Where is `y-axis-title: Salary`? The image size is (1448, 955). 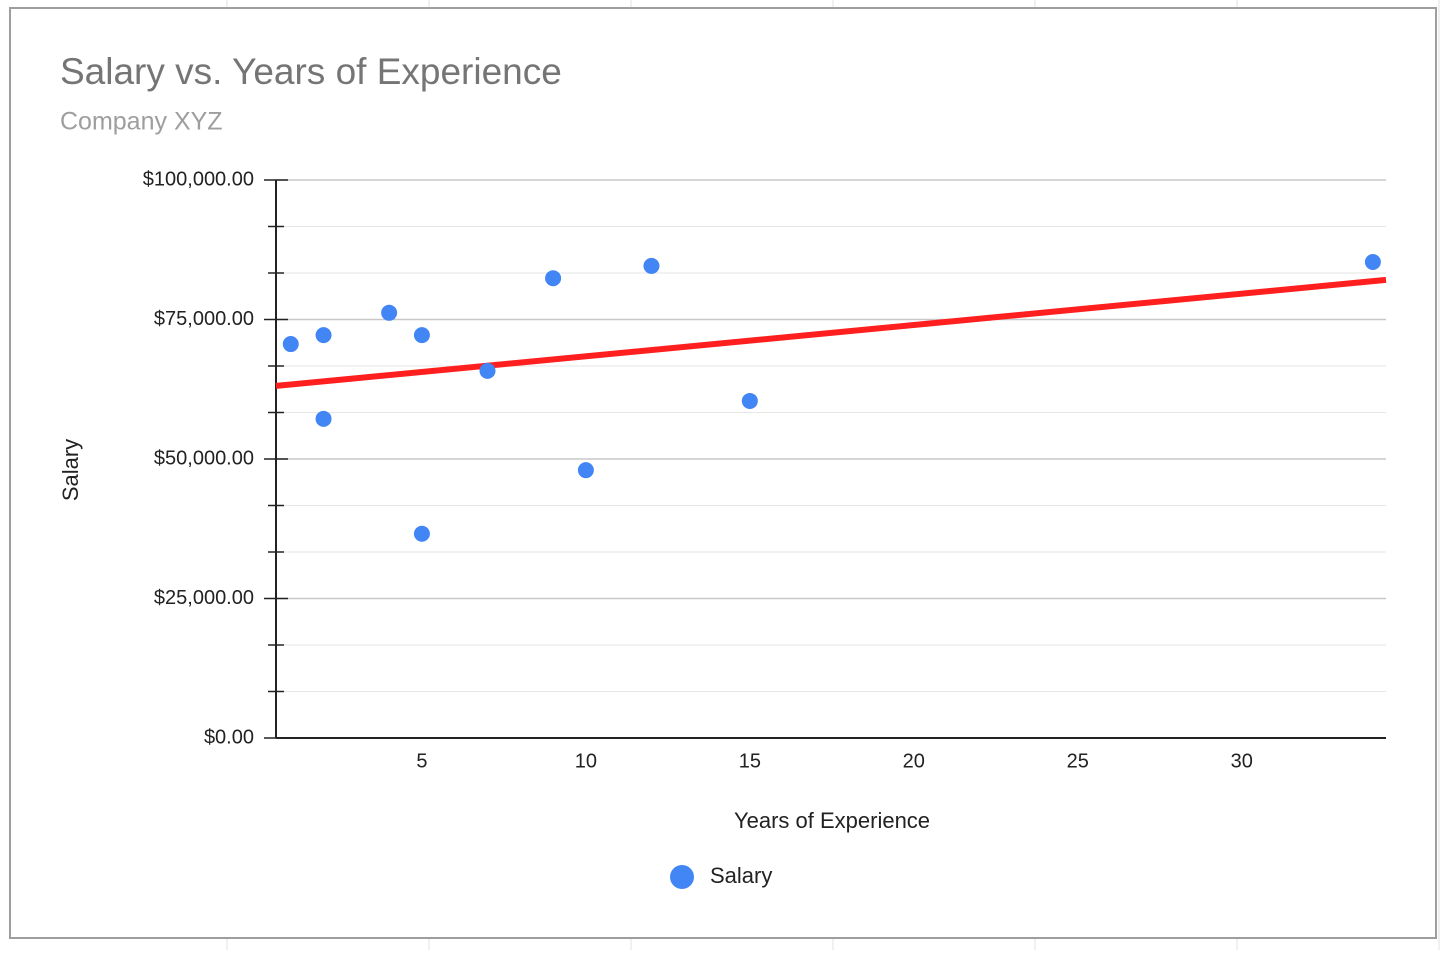
y-axis-title: Salary is located at coordinates (70, 470).